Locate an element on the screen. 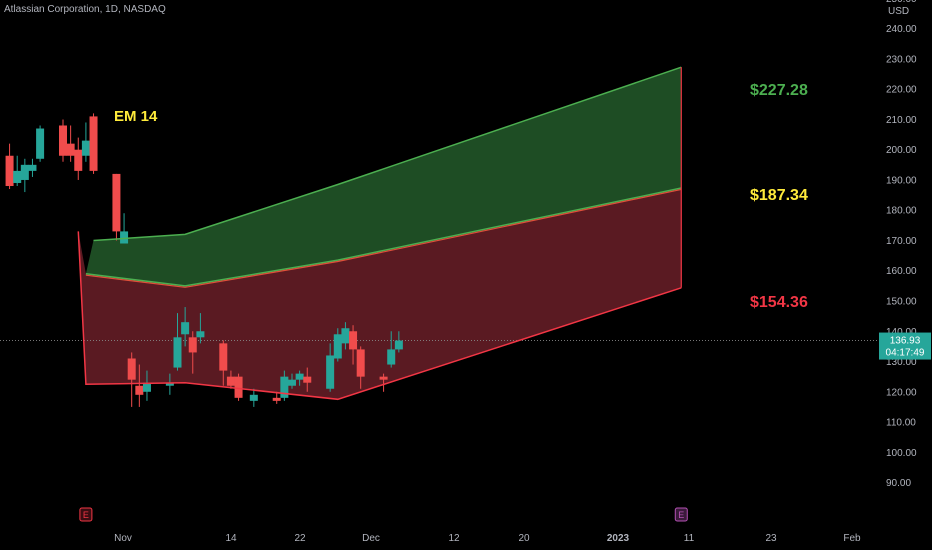 The height and width of the screenshot is (550, 932). y-tick-label: 140.00 is located at coordinates (901, 332).